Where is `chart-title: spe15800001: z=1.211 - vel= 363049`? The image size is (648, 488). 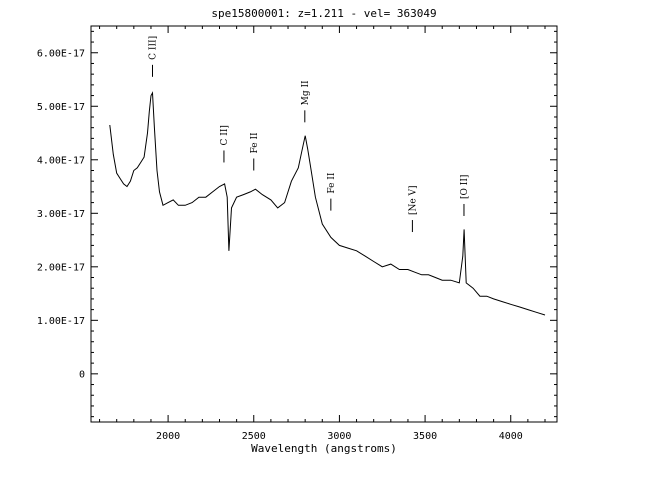 chart-title: spe15800001: z=1.211 - vel= 363049 is located at coordinates (323, 13).